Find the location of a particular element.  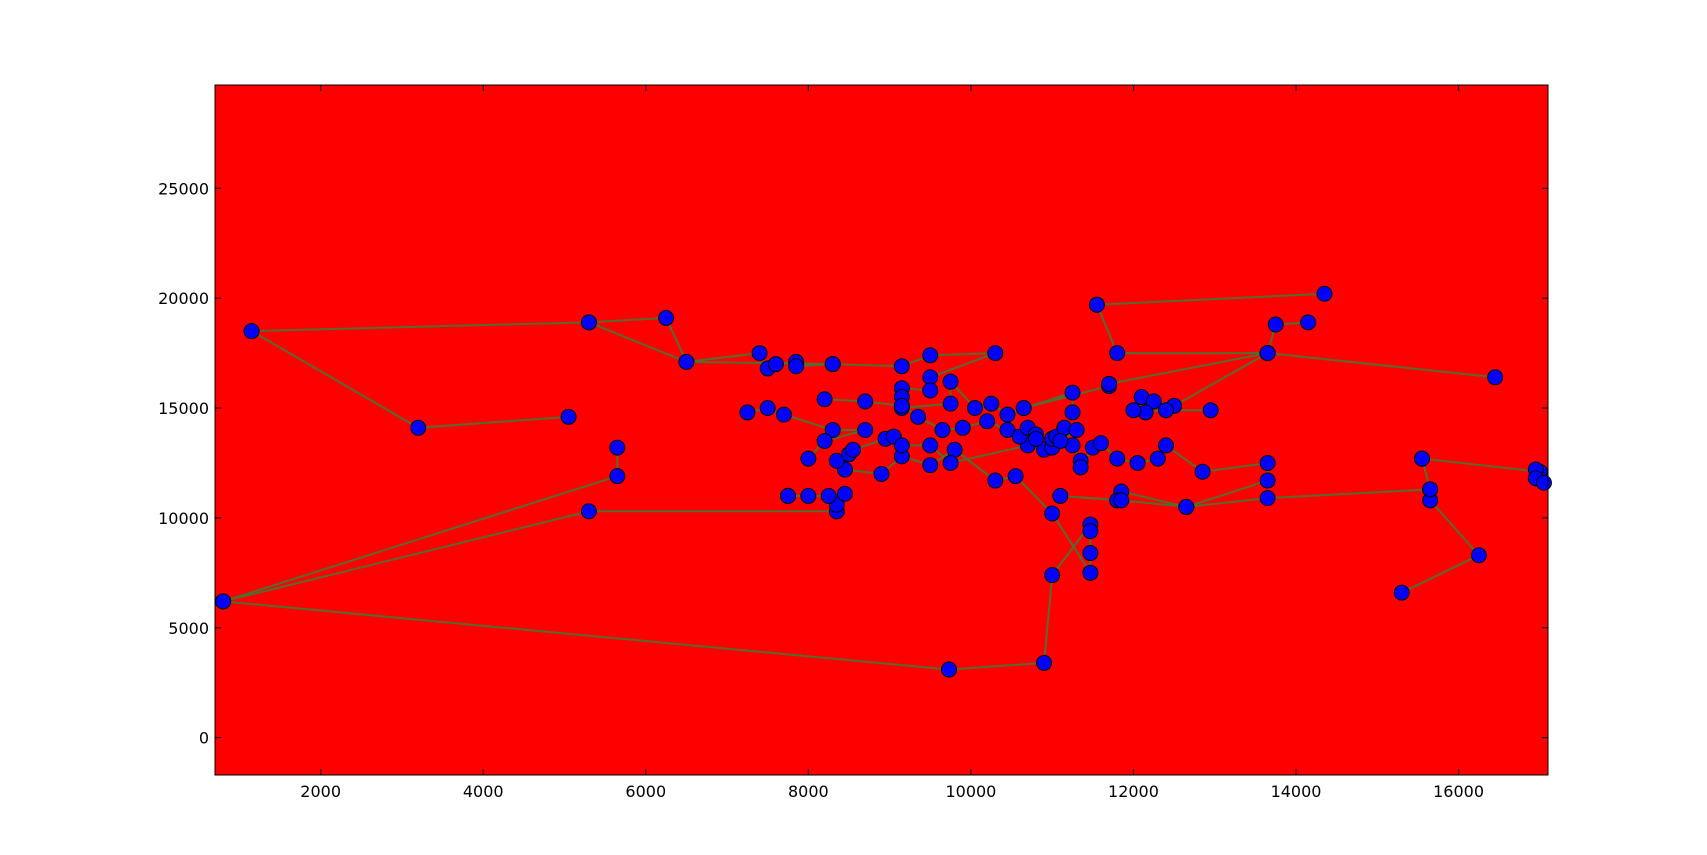

y-tick-label: 25000 is located at coordinates (183, 188).